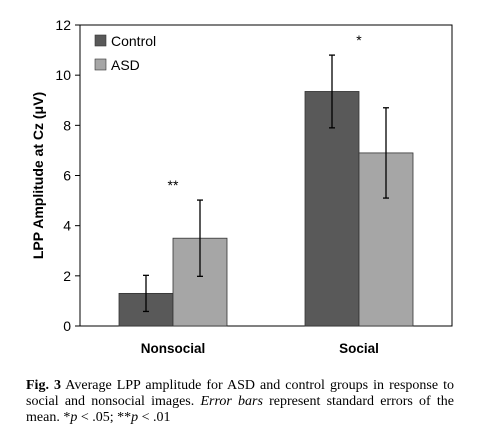  What do you see at coordinates (67, 125) in the screenshot?
I see `y-tick-label: 8` at bounding box center [67, 125].